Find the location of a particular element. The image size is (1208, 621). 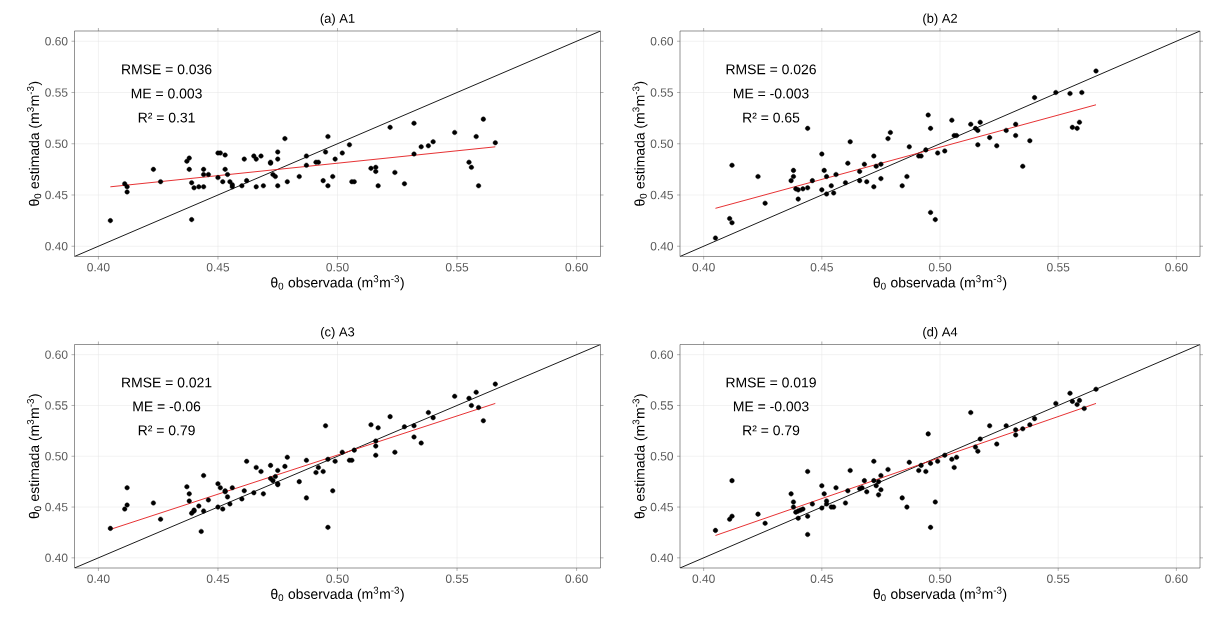

chart-title: (b) A2 is located at coordinates (940, 19).